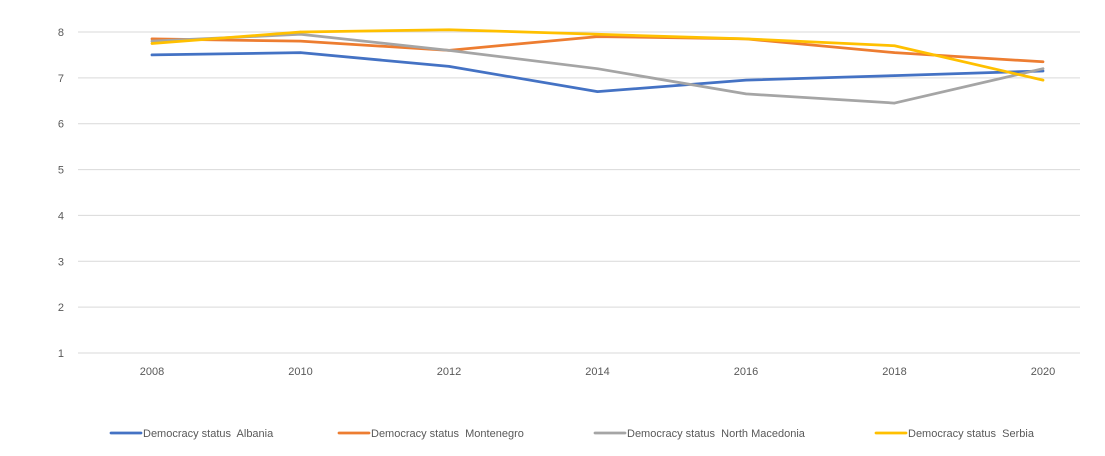  Describe the element at coordinates (61, 171) in the screenshot. I see `y-tick-label: 5` at that location.